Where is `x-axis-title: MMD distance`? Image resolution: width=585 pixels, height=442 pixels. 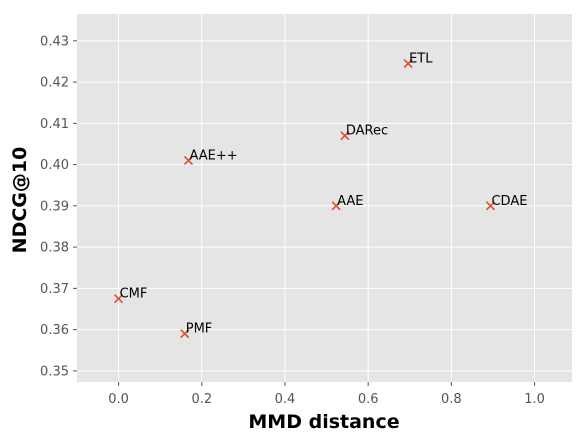
x-axis-title: MMD distance is located at coordinates (323, 422).